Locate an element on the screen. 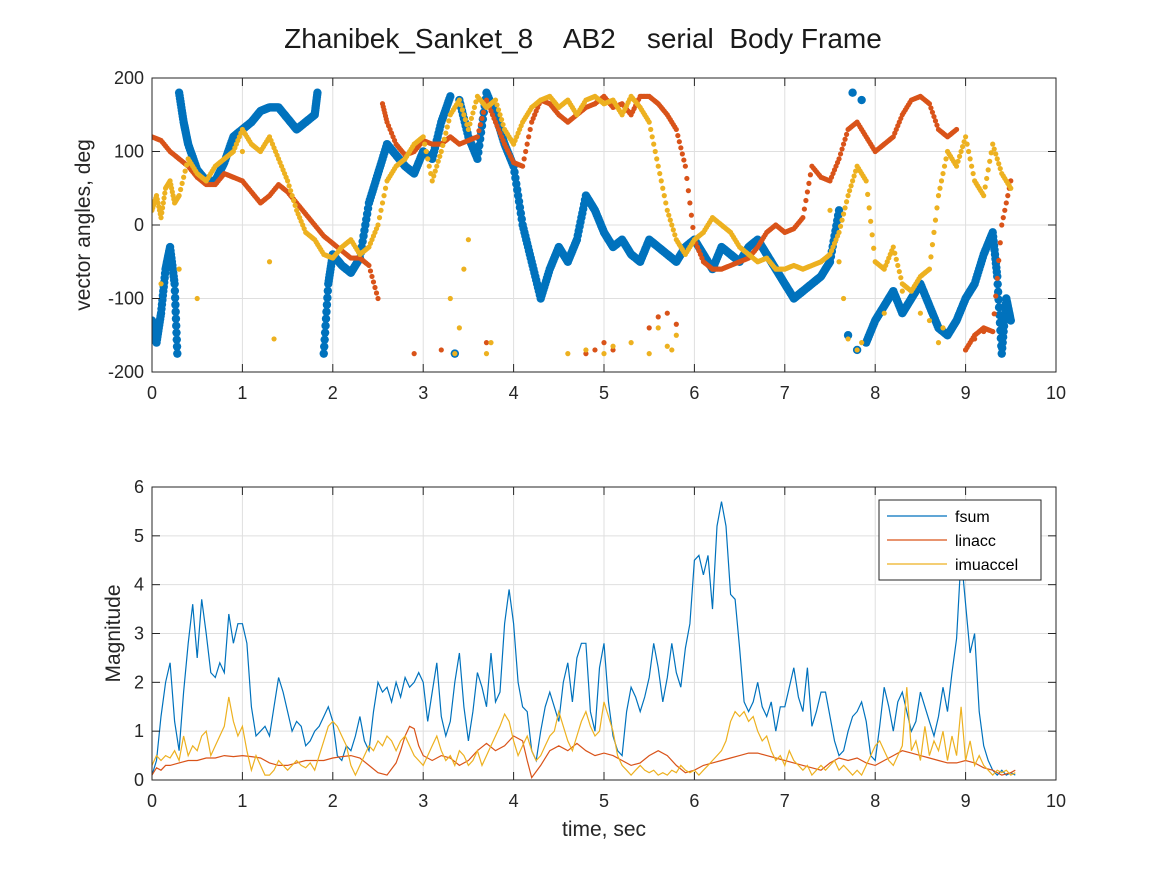 This screenshot has height=875, width=1167. legend-label-imuaccel: imuaccel is located at coordinates (986, 565).